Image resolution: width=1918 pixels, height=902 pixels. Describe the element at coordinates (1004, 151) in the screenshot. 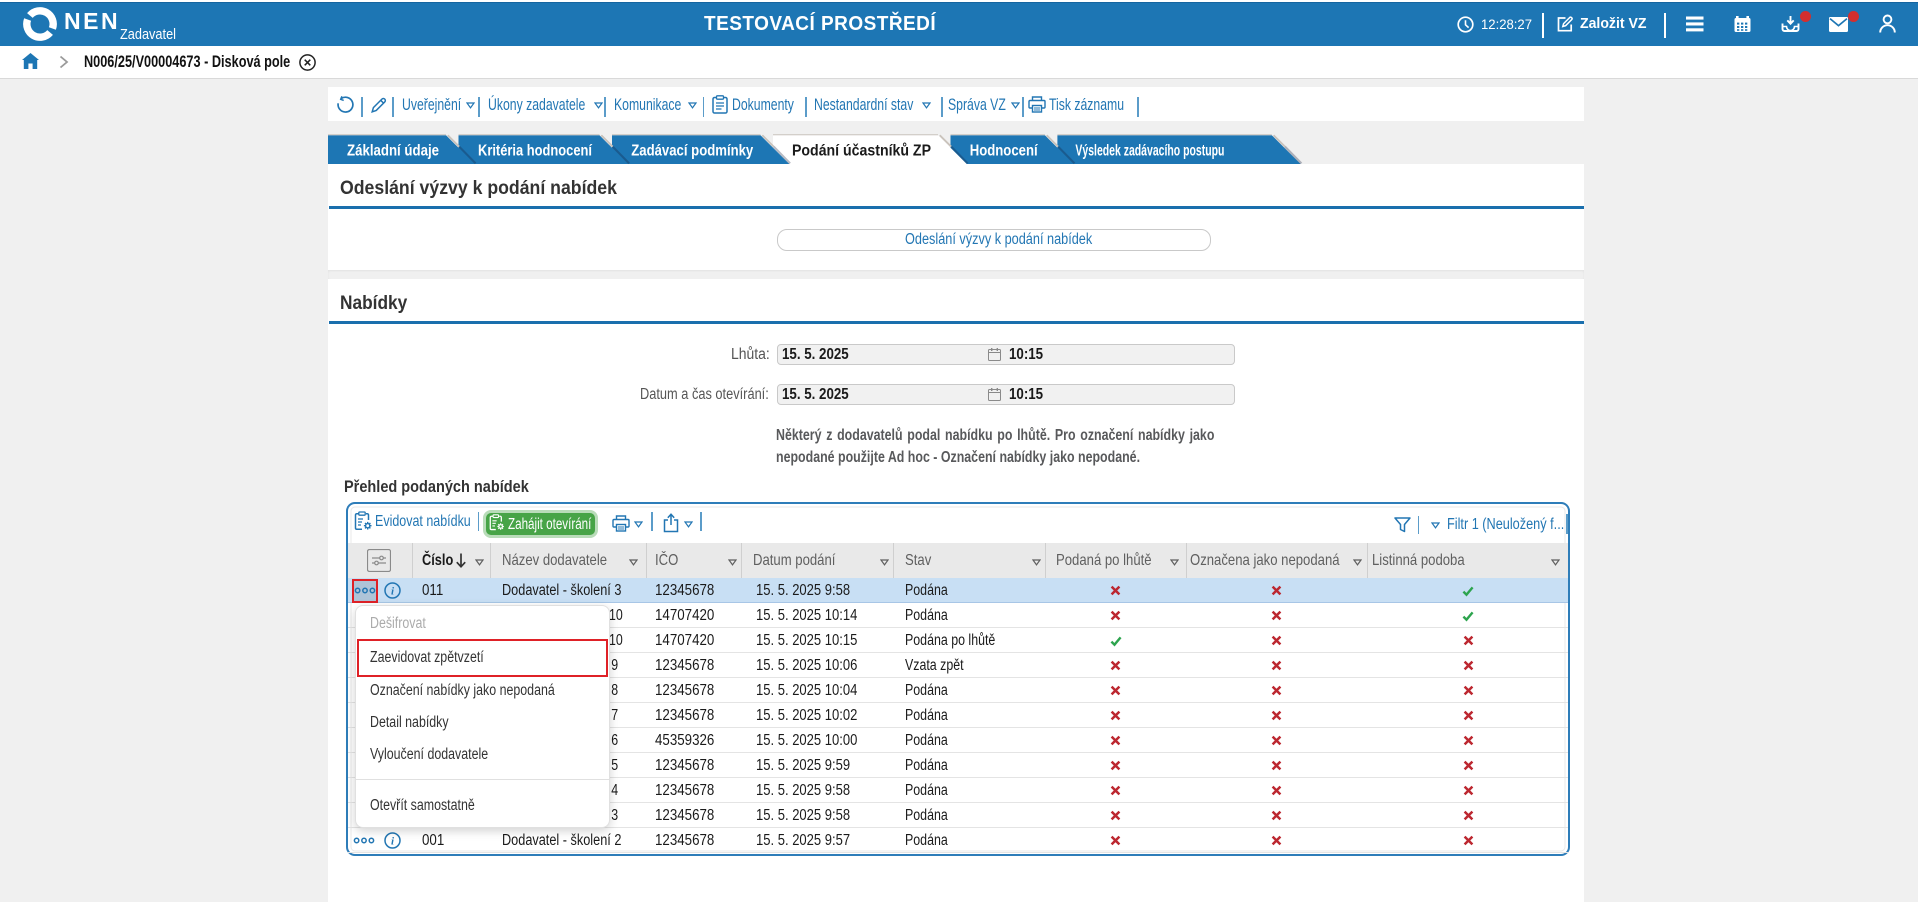

I see `svg-text: Hodnocení` at that location.